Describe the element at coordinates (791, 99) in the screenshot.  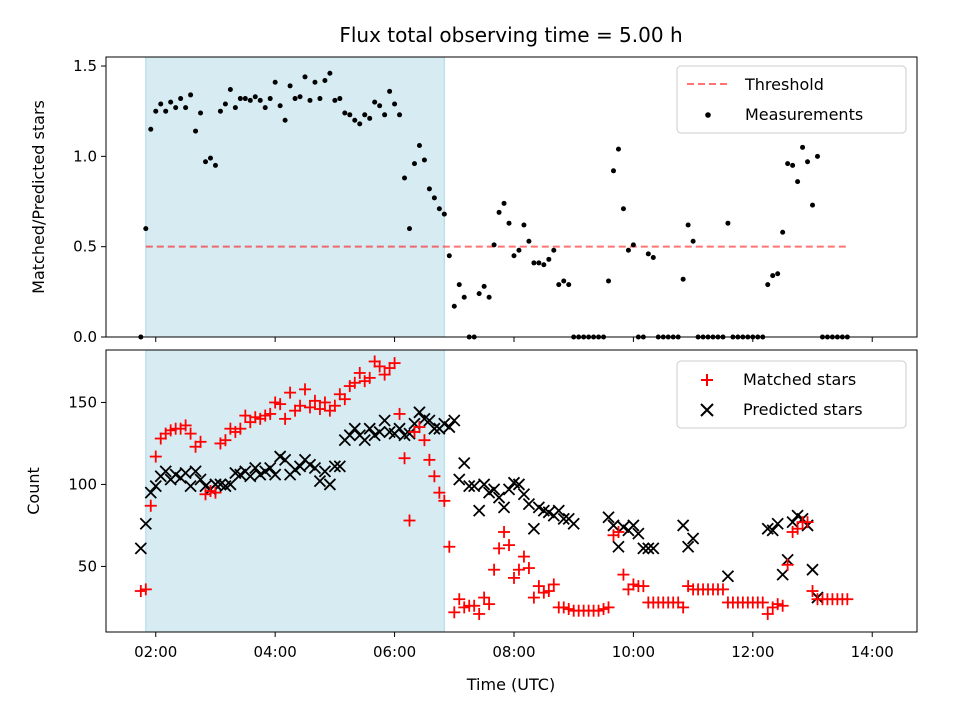
I see `ratio-legend: Threshold Measurements` at that location.